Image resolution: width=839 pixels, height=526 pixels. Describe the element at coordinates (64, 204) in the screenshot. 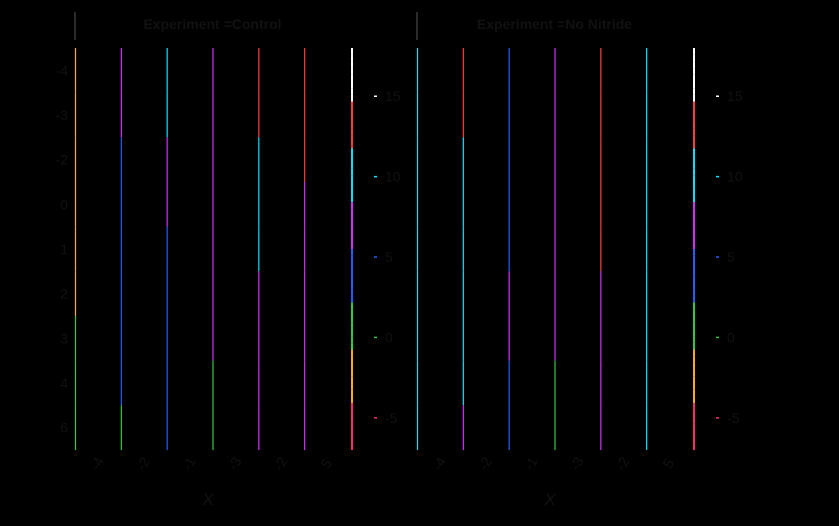

I see `y-tick-label: 0` at that location.